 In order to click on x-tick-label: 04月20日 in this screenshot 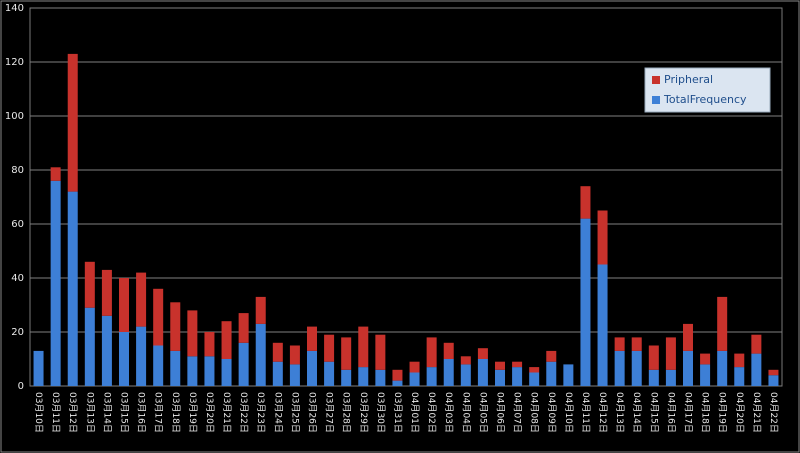, I will do `click(739, 412)`.